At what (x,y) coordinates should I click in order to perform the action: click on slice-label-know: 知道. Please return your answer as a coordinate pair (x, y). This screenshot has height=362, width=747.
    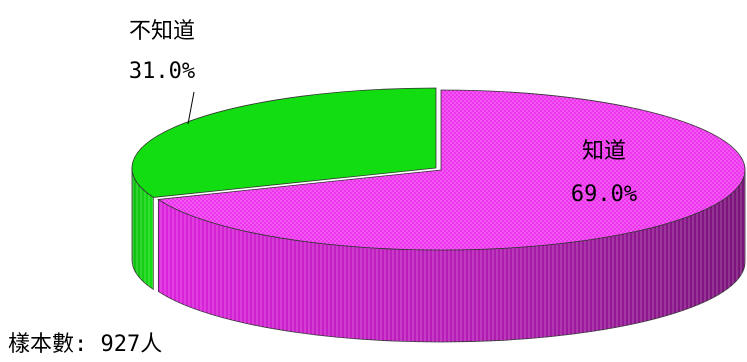
    Looking at the image, I should click on (604, 151).